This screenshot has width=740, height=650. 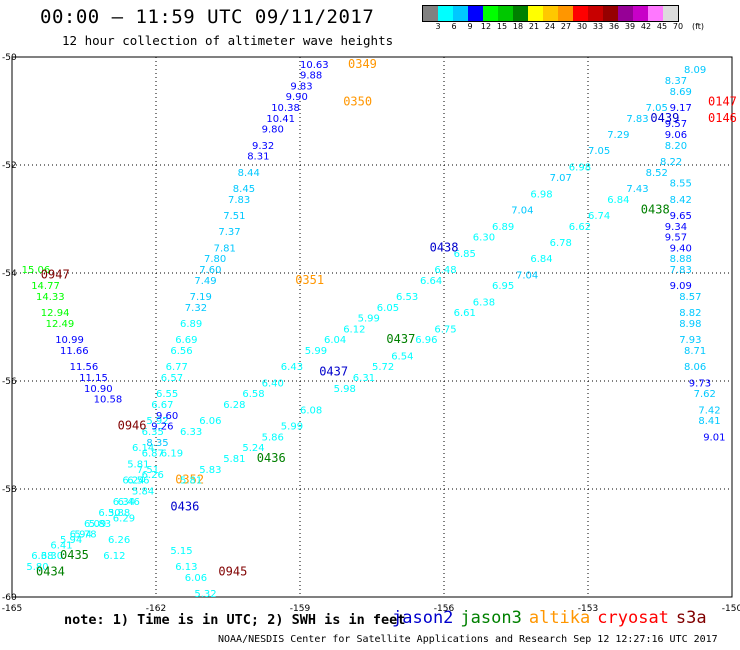 What do you see at coordinates (61, 545) in the screenshot?
I see `wave-height-value: 6.41` at bounding box center [61, 545].